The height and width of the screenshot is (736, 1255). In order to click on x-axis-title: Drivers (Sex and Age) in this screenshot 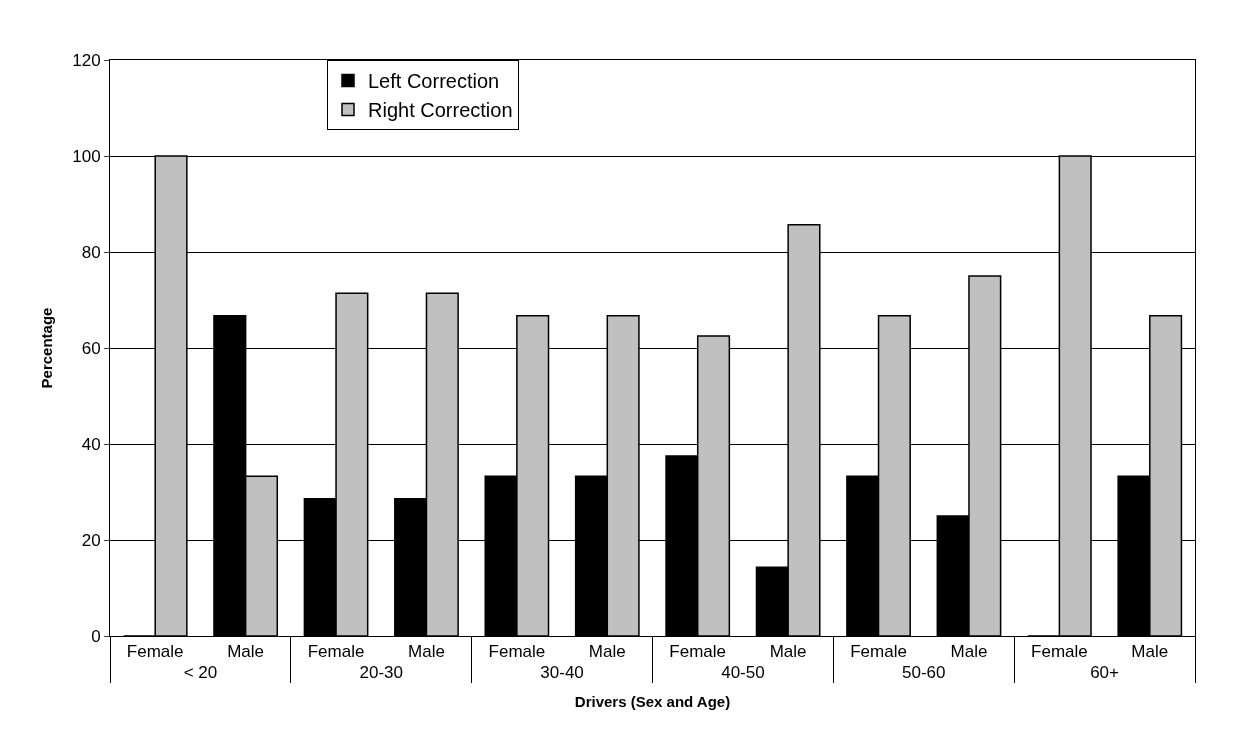, I will do `click(652, 702)`.